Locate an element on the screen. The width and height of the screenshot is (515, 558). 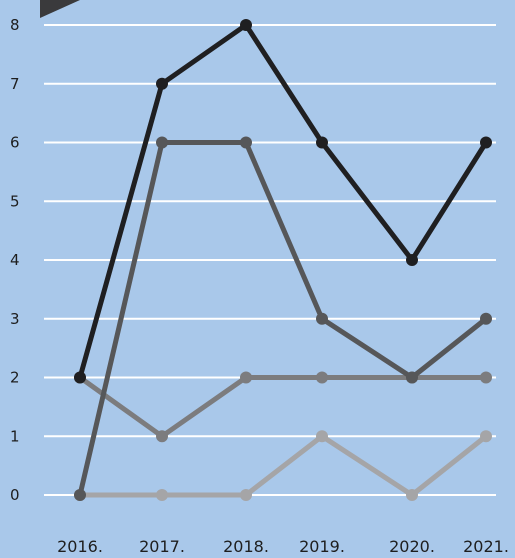
x-axis-ticks: 2016. 2017. 2018. 2019. 2020. 2021. is located at coordinates (283, 546).